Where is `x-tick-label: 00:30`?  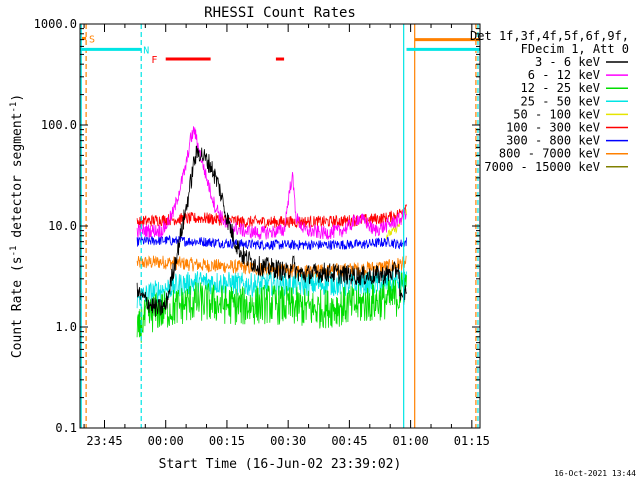
x-tick-label: 00:30 is located at coordinates (288, 441).